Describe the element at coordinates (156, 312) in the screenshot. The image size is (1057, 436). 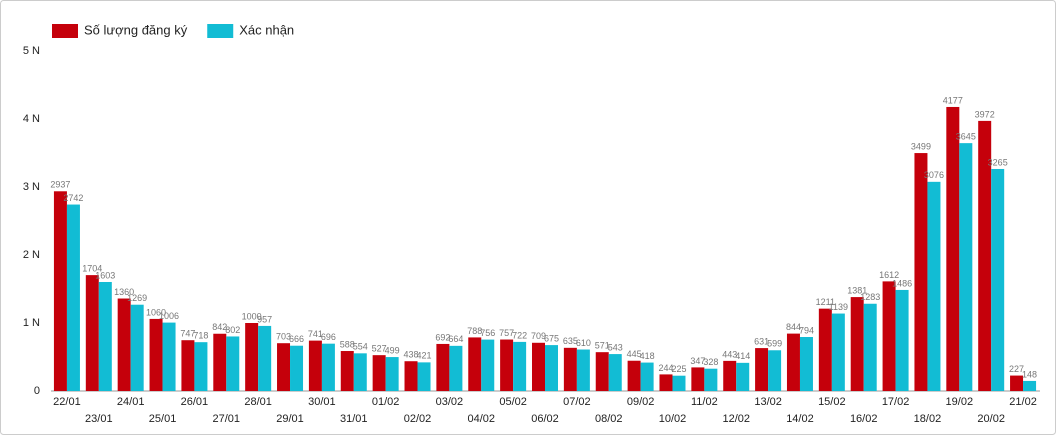
I see `value-label: 1060` at that location.